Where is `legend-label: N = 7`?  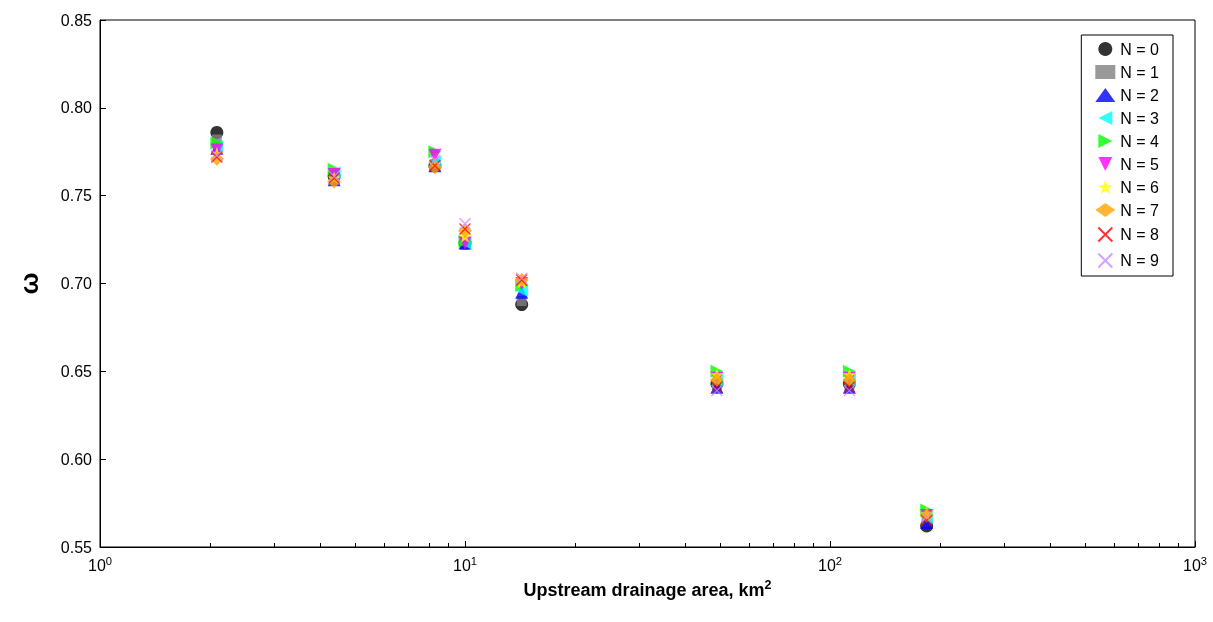 legend-label: N = 7 is located at coordinates (1140, 210).